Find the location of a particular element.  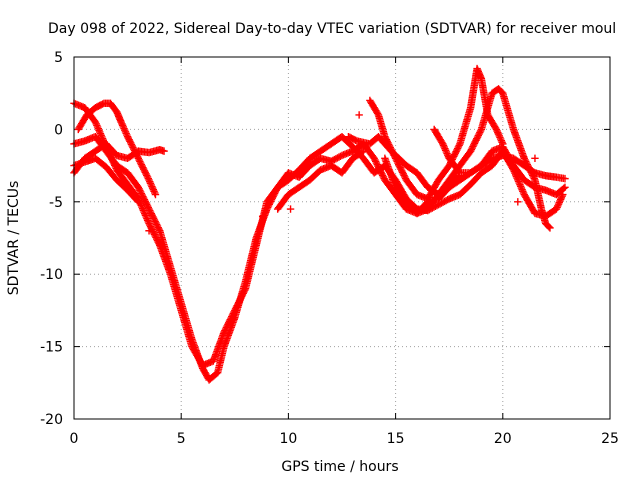

x-tick-label: 25 is located at coordinates (610, 439).